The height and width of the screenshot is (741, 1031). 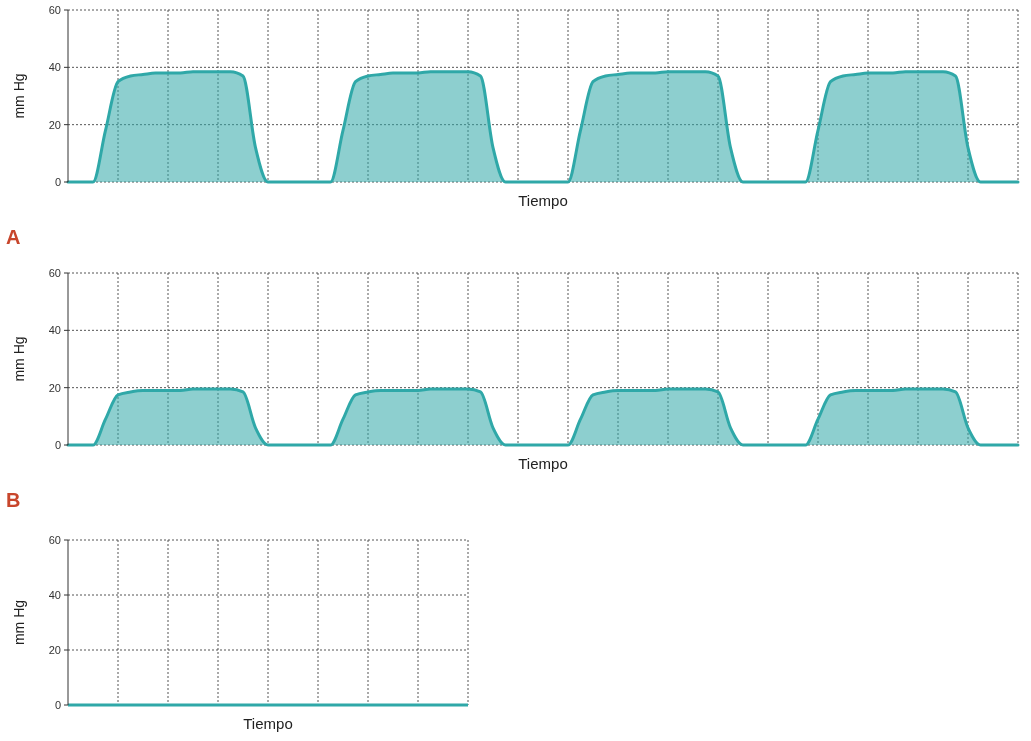 I want to click on text: A, so click(x=13, y=237).